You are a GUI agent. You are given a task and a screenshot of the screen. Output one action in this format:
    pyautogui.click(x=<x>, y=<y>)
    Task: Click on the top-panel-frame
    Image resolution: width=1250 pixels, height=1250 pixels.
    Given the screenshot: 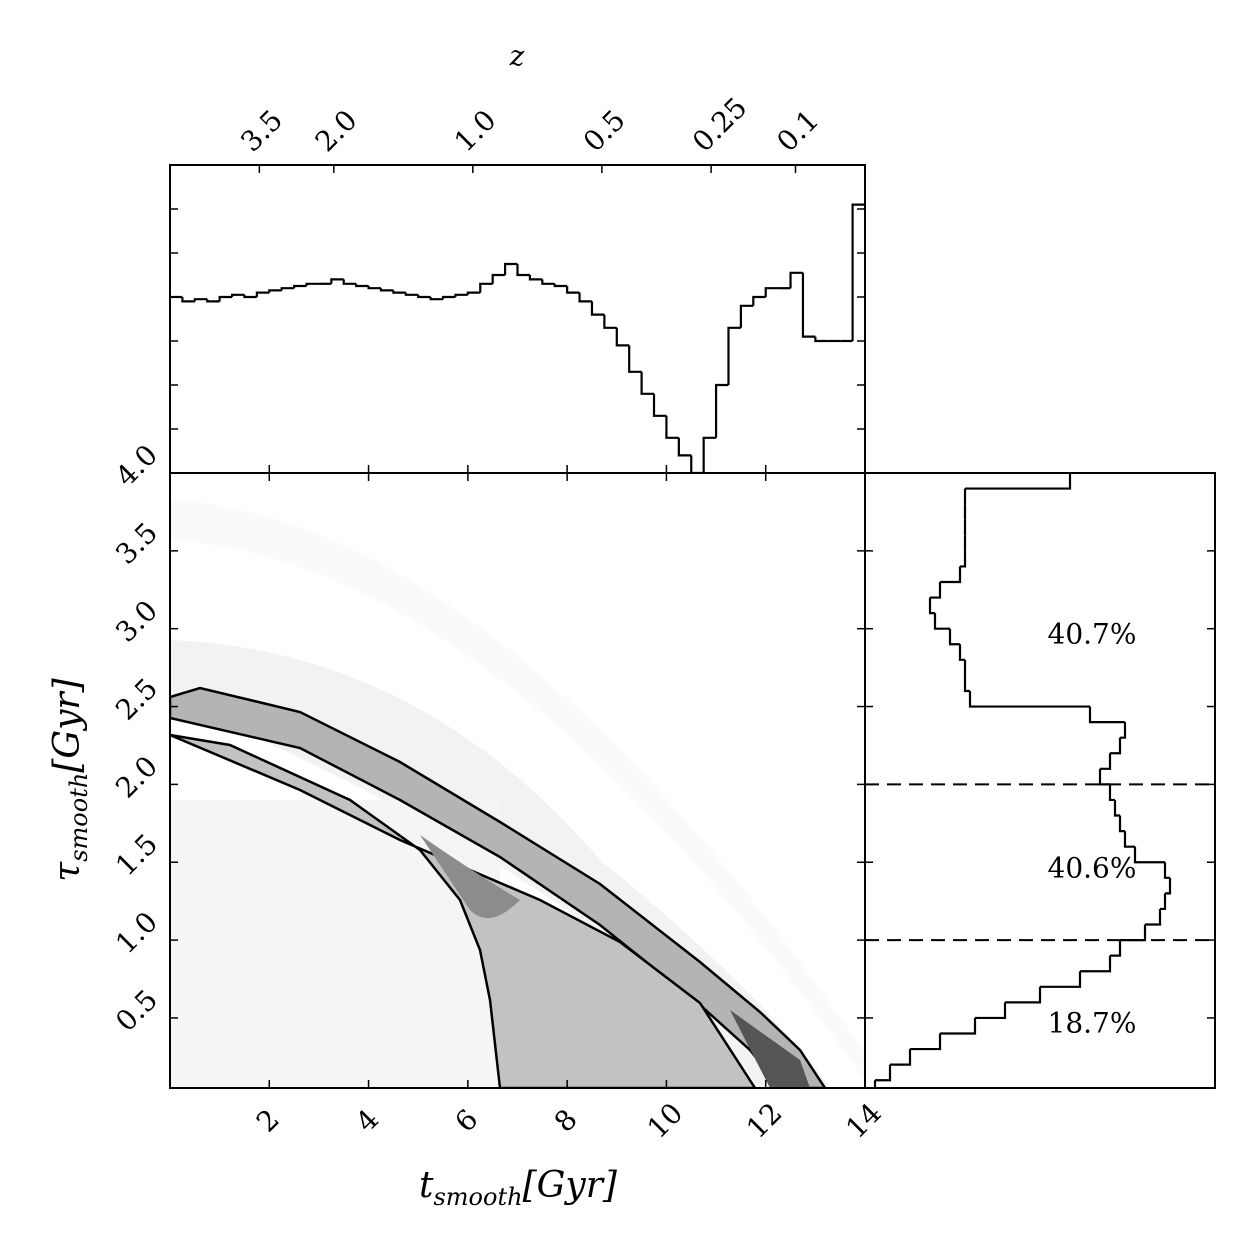 What is the action you would take?
    pyautogui.click(x=517, y=319)
    